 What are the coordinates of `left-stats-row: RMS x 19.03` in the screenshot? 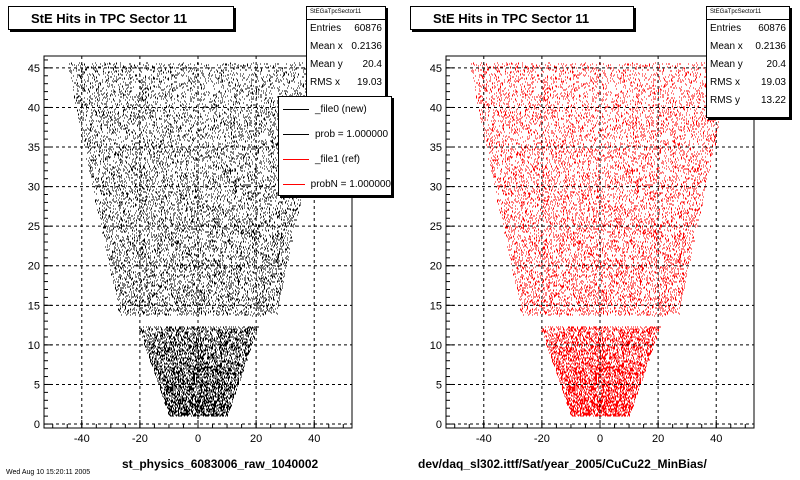 It's located at (346, 82).